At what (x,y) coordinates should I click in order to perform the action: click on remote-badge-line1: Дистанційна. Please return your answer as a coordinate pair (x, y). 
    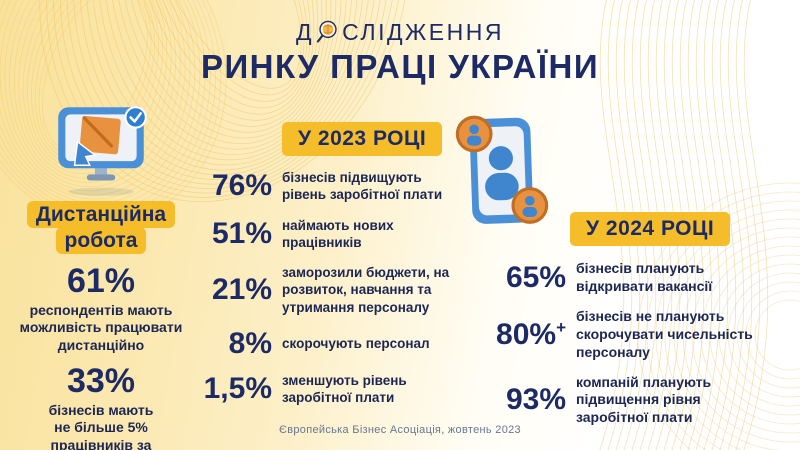
    Looking at the image, I should click on (101, 214).